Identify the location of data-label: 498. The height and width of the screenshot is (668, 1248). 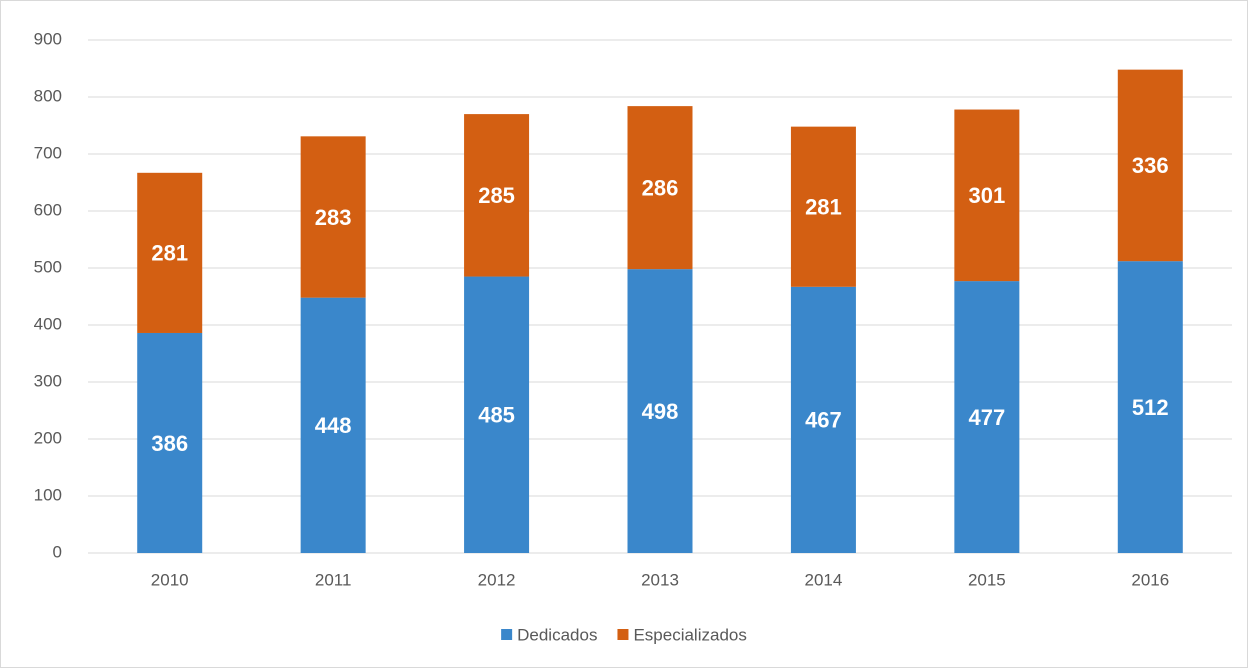
(660, 411).